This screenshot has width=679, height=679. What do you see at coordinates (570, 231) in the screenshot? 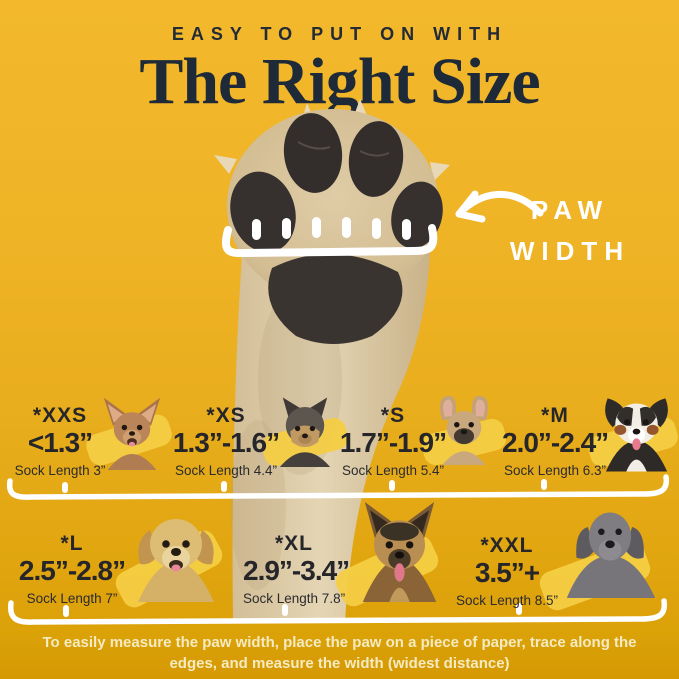
I see `paw-width-label: PAW WIDTH` at bounding box center [570, 231].